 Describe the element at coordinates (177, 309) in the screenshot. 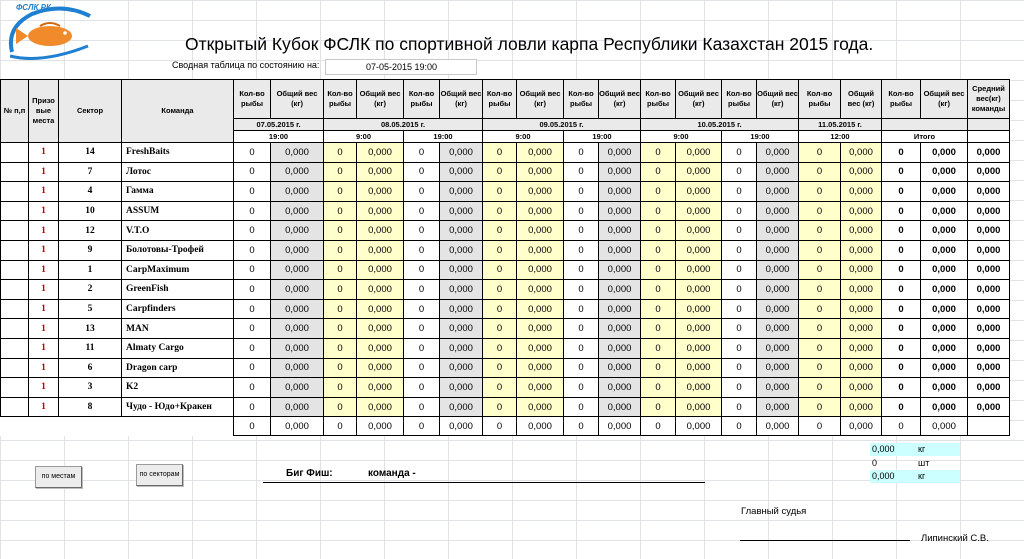

I see `team-cell: Carpfinders` at that location.